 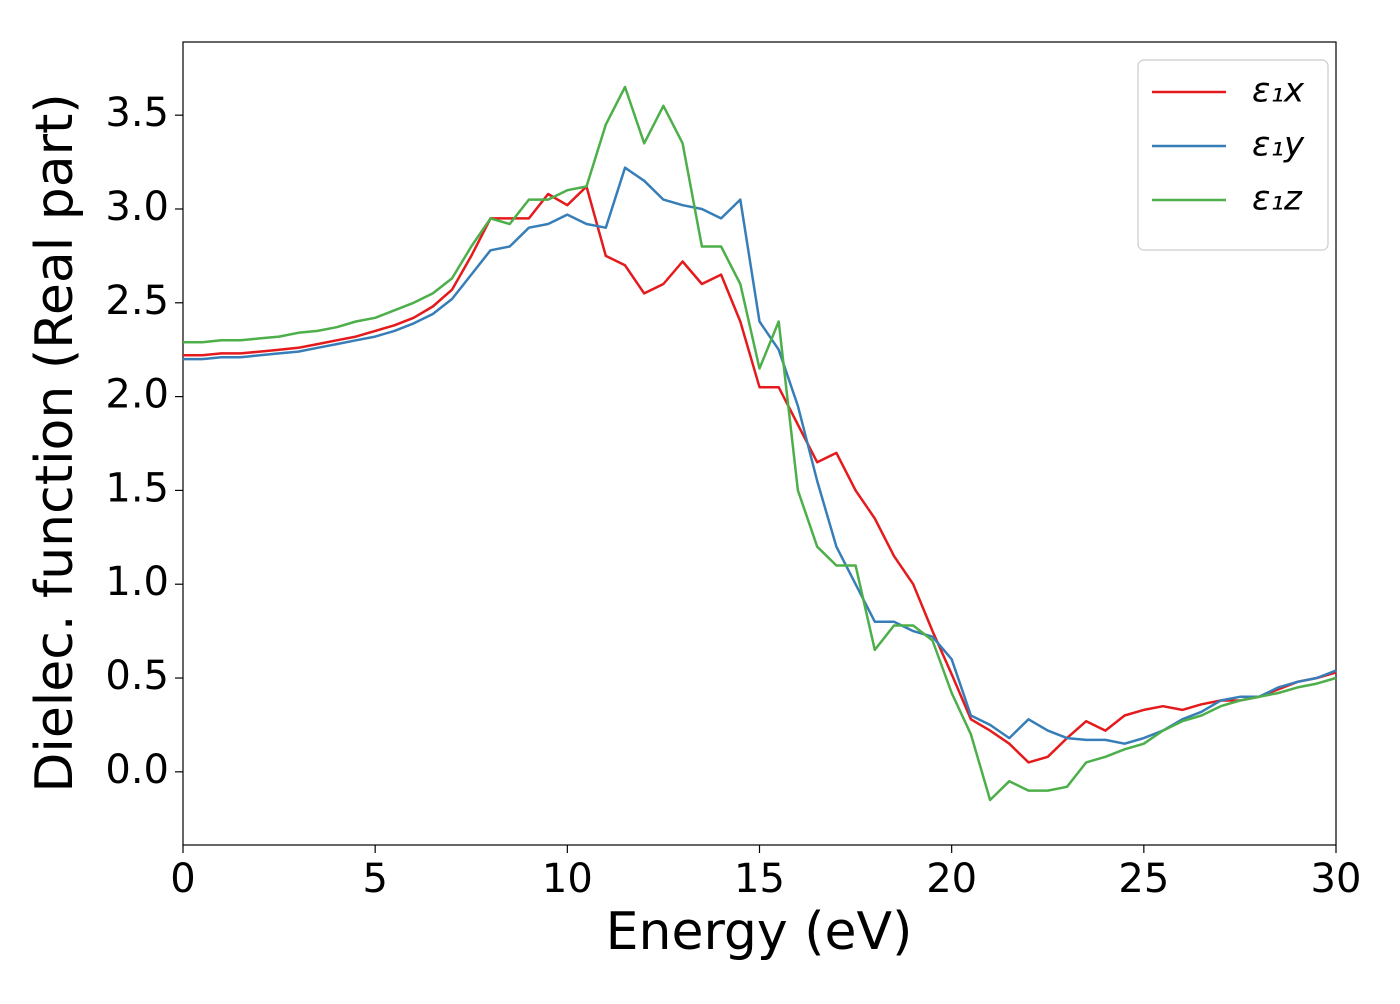 I want to click on x-tick-label: 15, so click(x=759, y=879).